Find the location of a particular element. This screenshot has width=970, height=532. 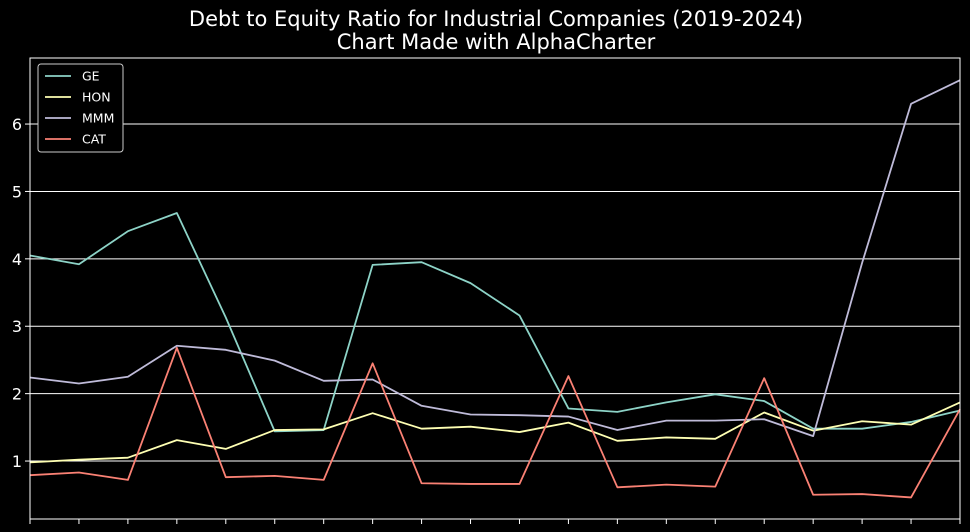

legend-label-cat: CAT is located at coordinates (94, 139).